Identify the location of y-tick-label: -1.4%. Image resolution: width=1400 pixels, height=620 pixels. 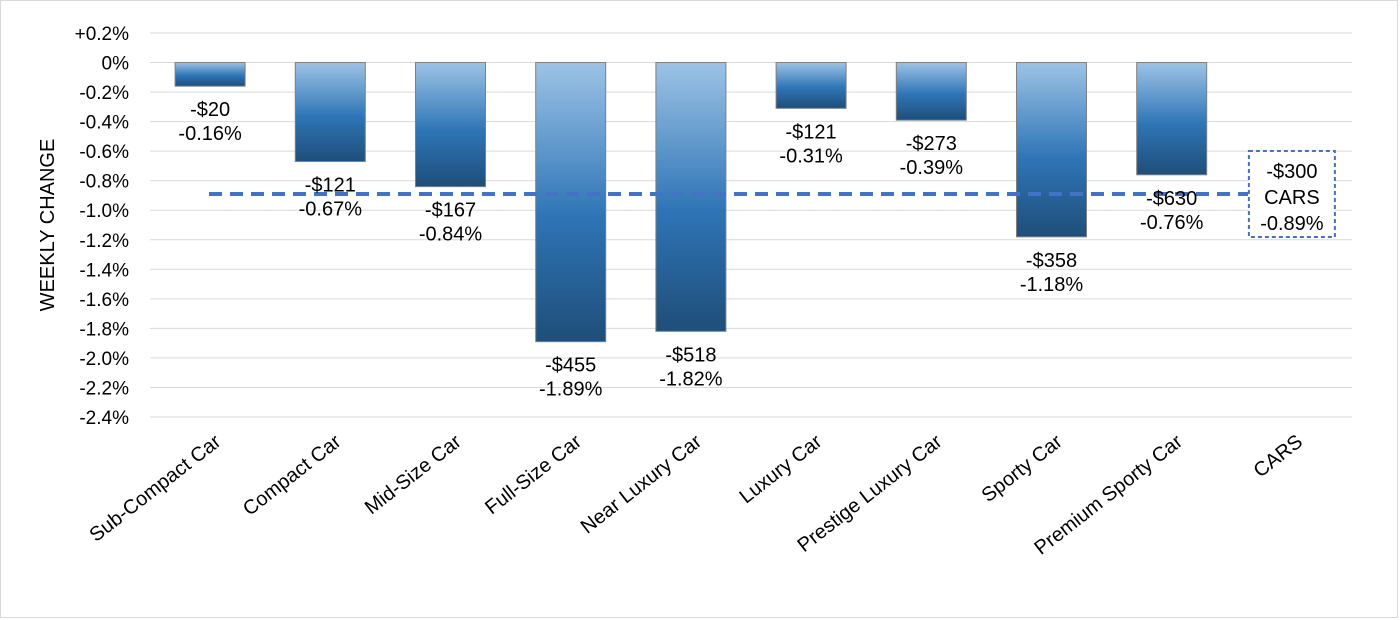
(104, 270).